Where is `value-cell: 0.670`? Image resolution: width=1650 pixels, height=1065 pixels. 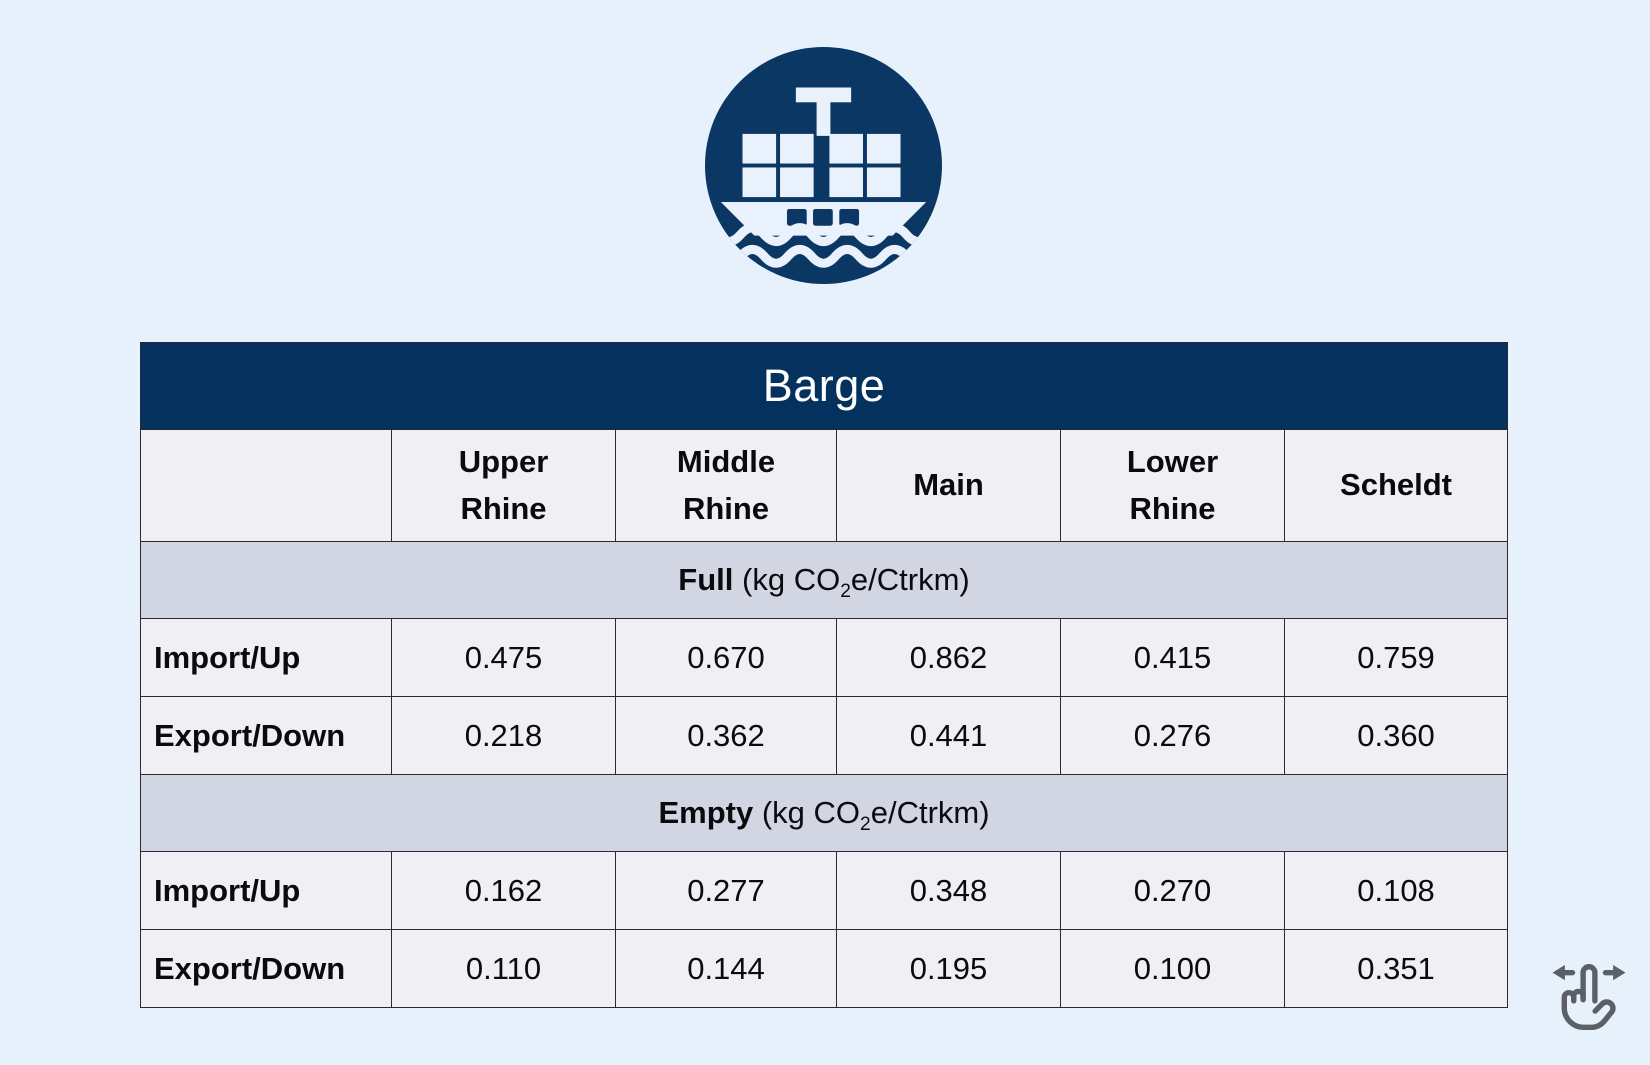 value-cell: 0.670 is located at coordinates (726, 657).